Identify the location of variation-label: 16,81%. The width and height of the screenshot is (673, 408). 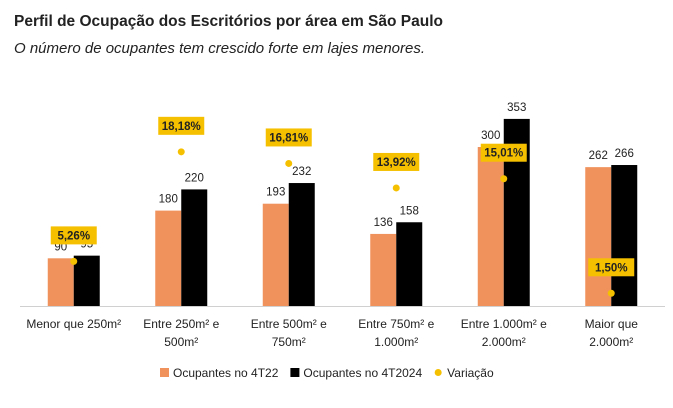
(288, 138).